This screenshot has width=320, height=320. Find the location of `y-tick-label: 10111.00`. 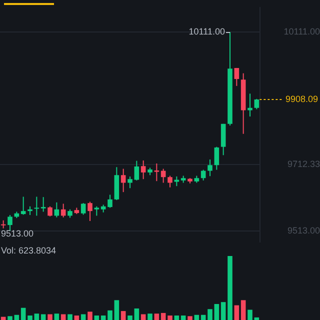

y-tick-label: 10111.00 is located at coordinates (302, 31).